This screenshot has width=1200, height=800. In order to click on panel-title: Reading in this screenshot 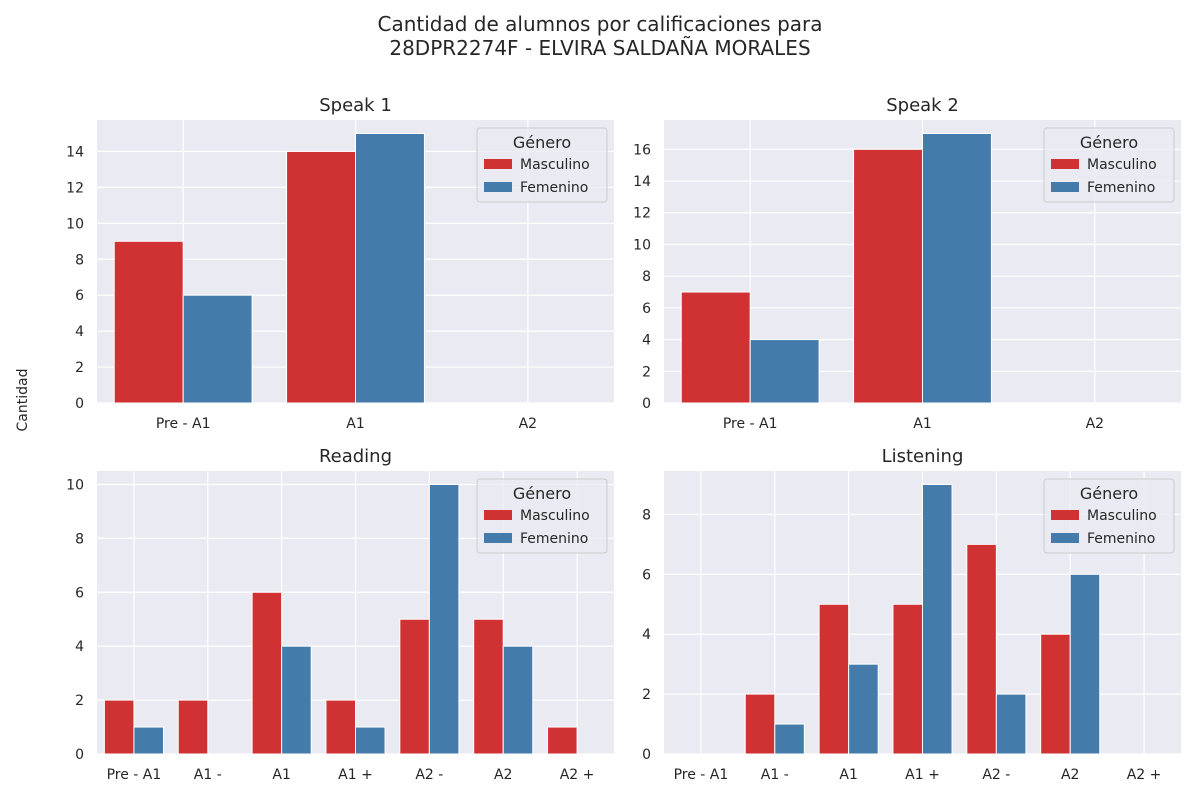, I will do `click(355, 456)`.